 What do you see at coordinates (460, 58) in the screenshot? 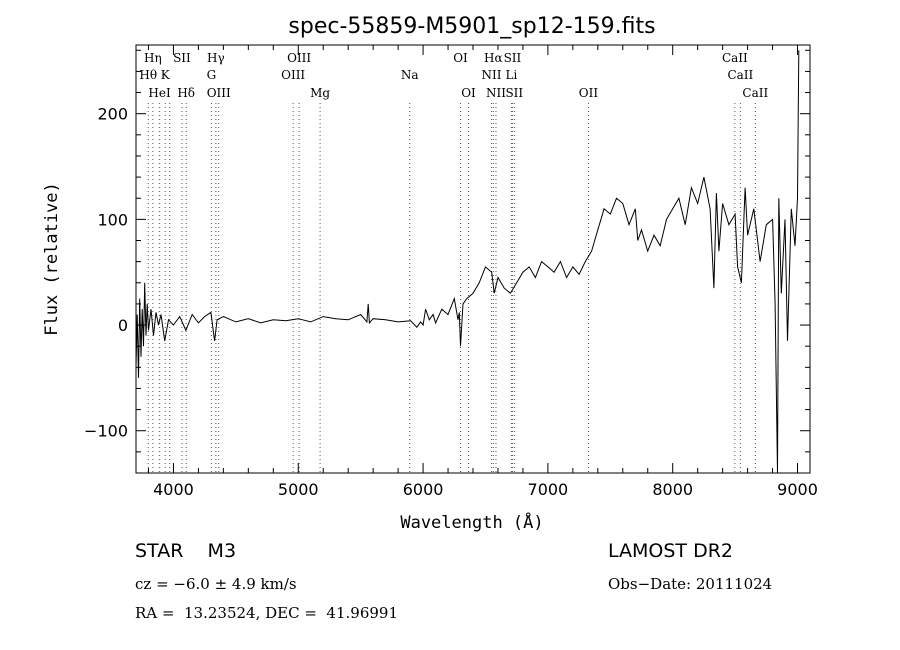
I see `line-label-4: OI` at bounding box center [460, 58].